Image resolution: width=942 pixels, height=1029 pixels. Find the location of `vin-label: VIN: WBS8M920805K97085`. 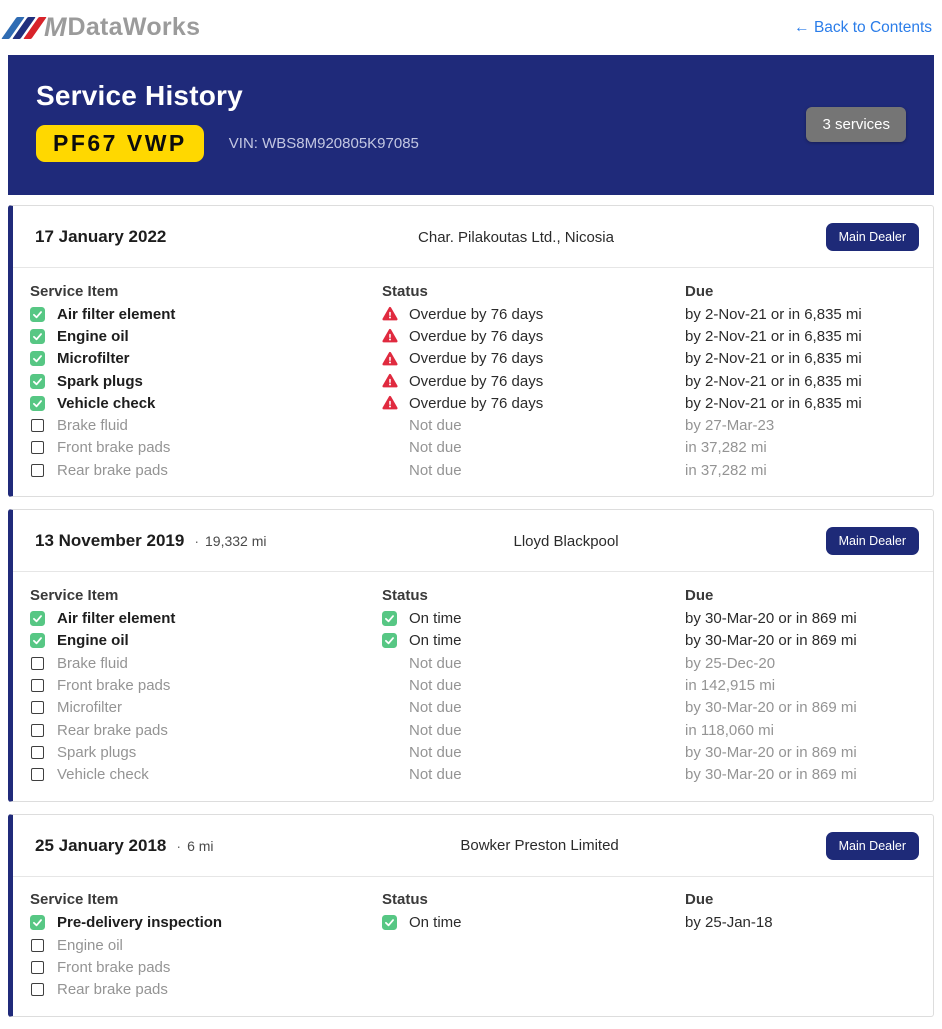

vin-label: VIN: WBS8M920805K97085 is located at coordinates (323, 144).